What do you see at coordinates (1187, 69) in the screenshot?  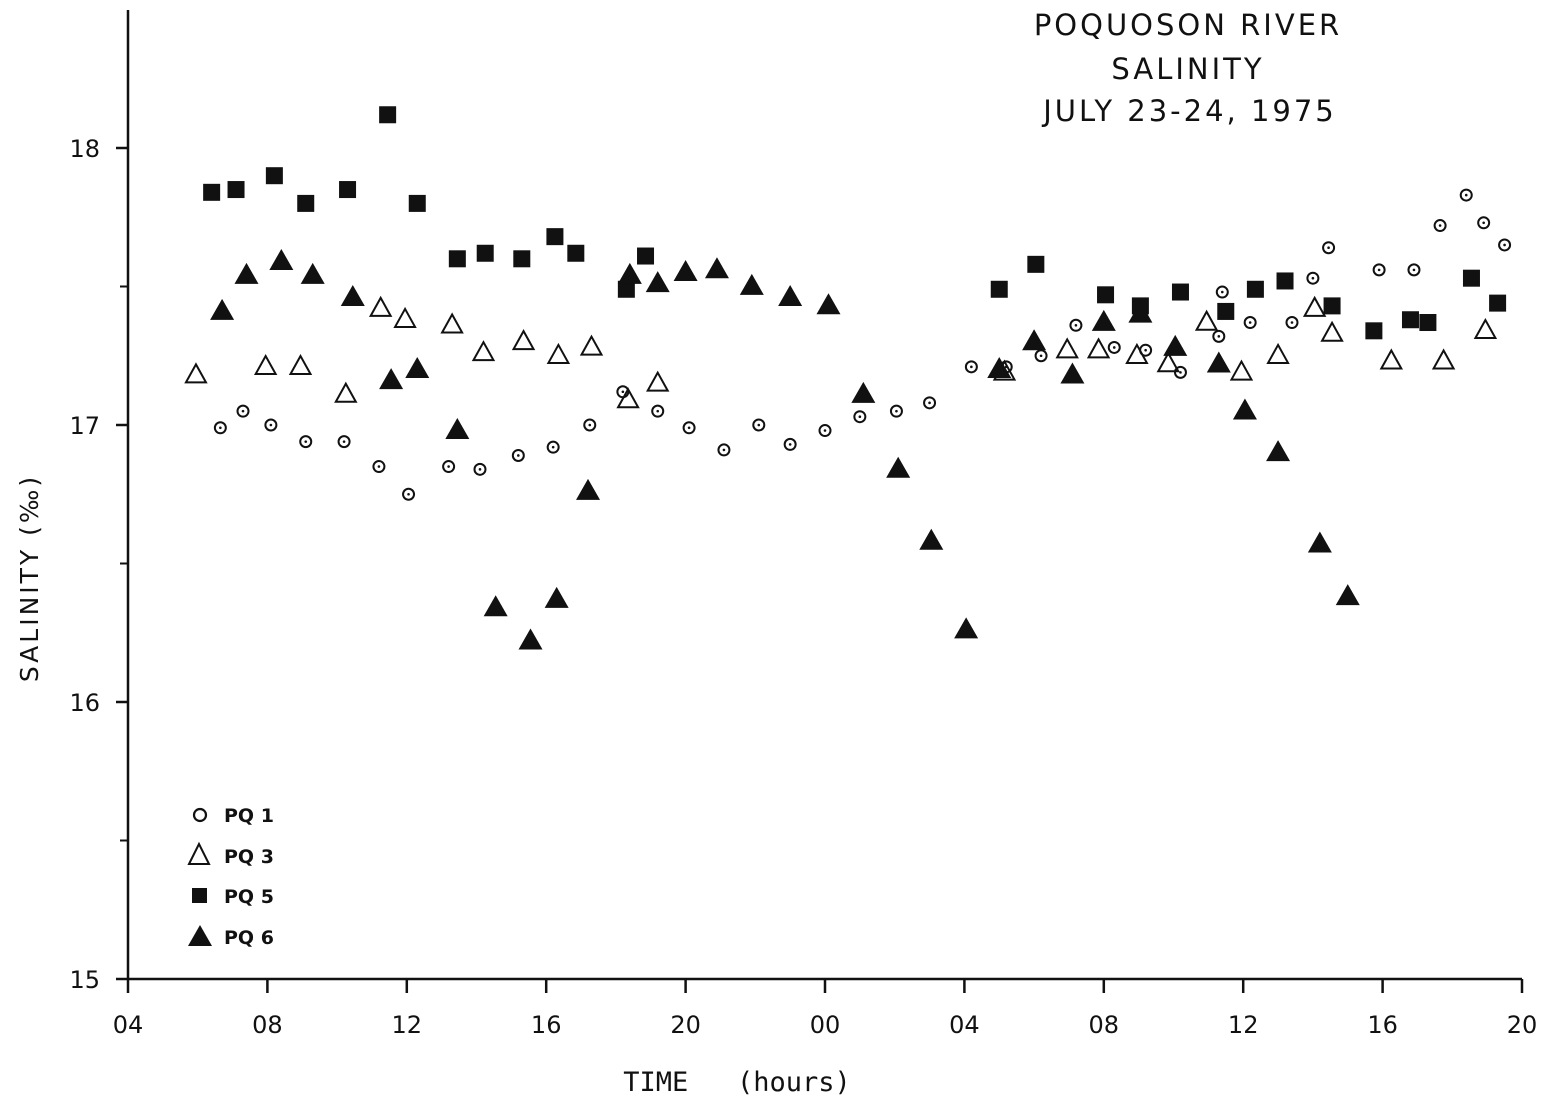 I see `title-line-2: SALINITY` at bounding box center [1187, 69].